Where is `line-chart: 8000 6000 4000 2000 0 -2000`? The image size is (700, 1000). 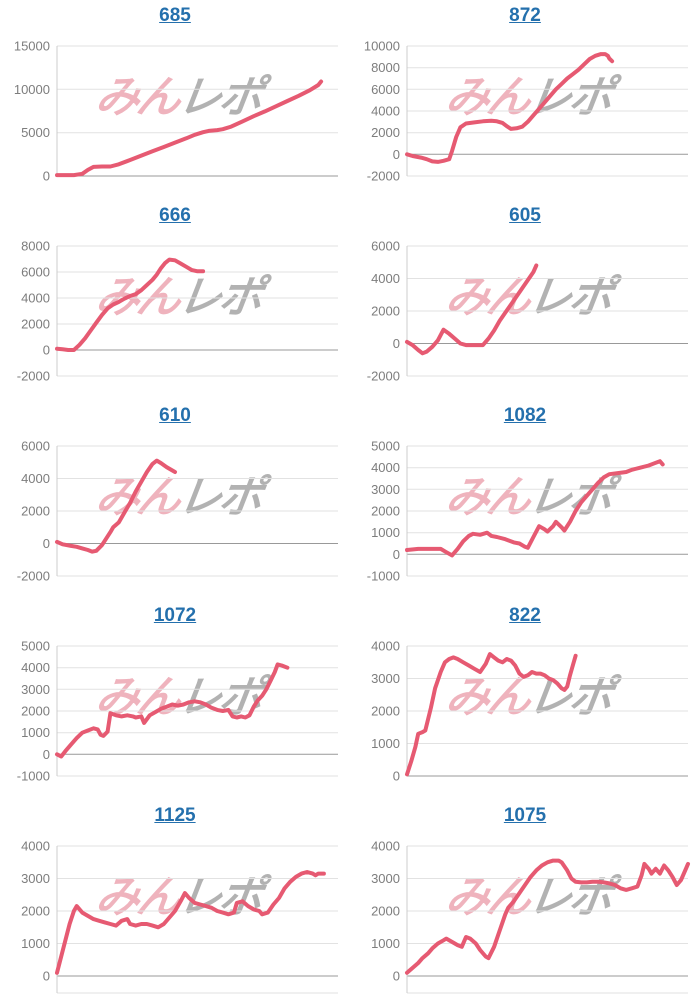 line-chart: 8000 6000 4000 2000 0 -2000 is located at coordinates (177, 311).